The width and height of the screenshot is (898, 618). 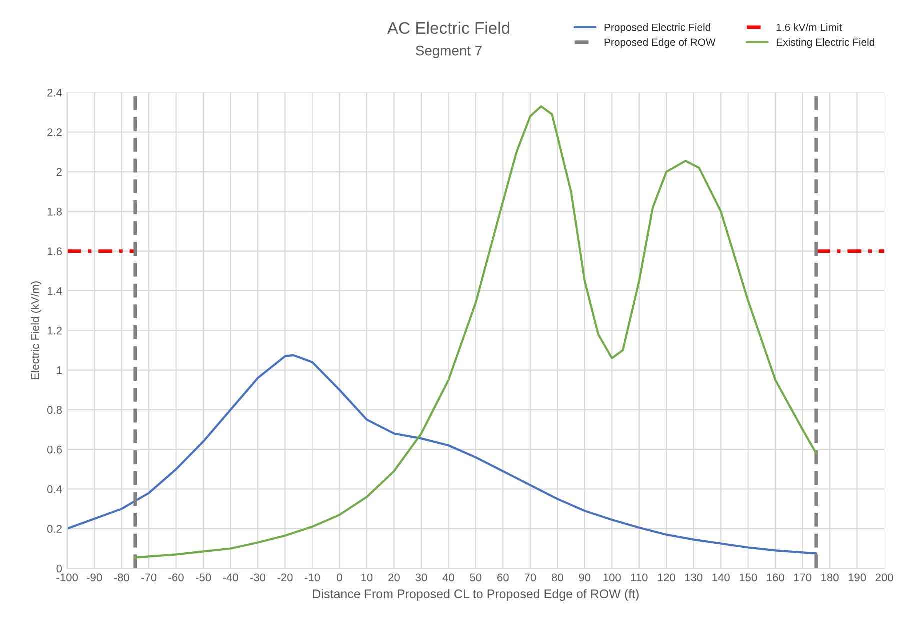 I want to click on x-tick-label: -100, so click(x=67, y=578).